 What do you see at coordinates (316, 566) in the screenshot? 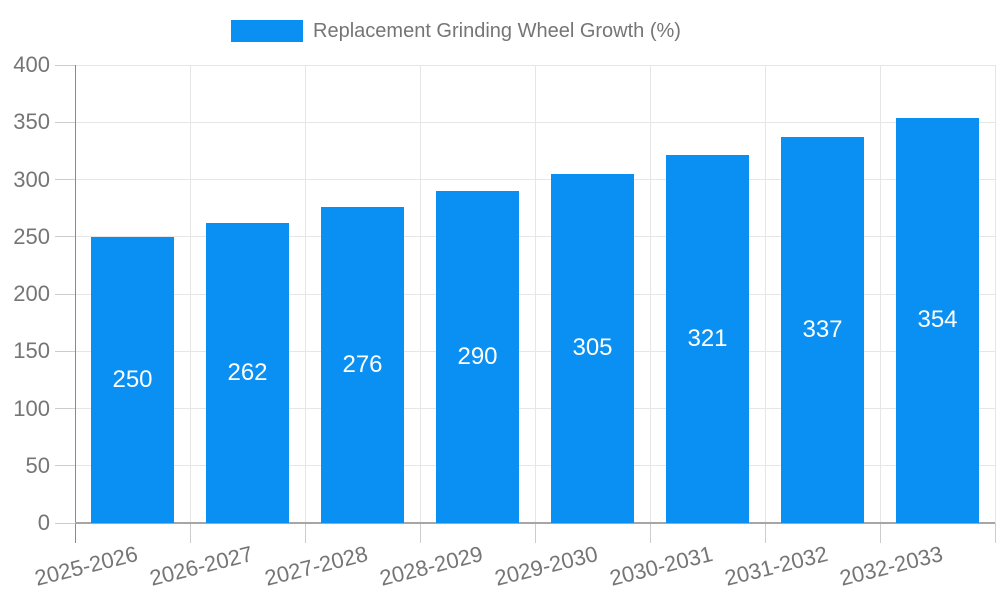
I see `x-axis-label: 2027-2028` at bounding box center [316, 566].